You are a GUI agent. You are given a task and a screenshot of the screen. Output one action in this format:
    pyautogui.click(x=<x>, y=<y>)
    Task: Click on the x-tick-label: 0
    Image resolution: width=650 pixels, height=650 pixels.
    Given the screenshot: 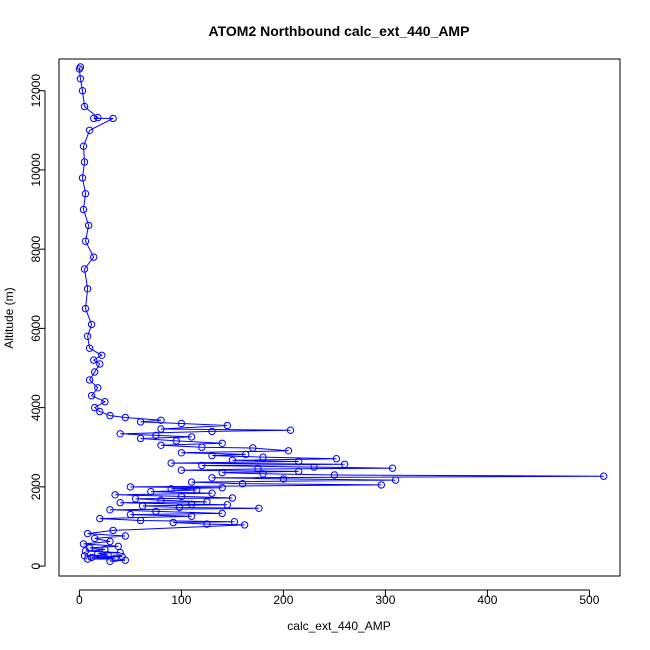 What is the action you would take?
    pyautogui.click(x=79, y=600)
    